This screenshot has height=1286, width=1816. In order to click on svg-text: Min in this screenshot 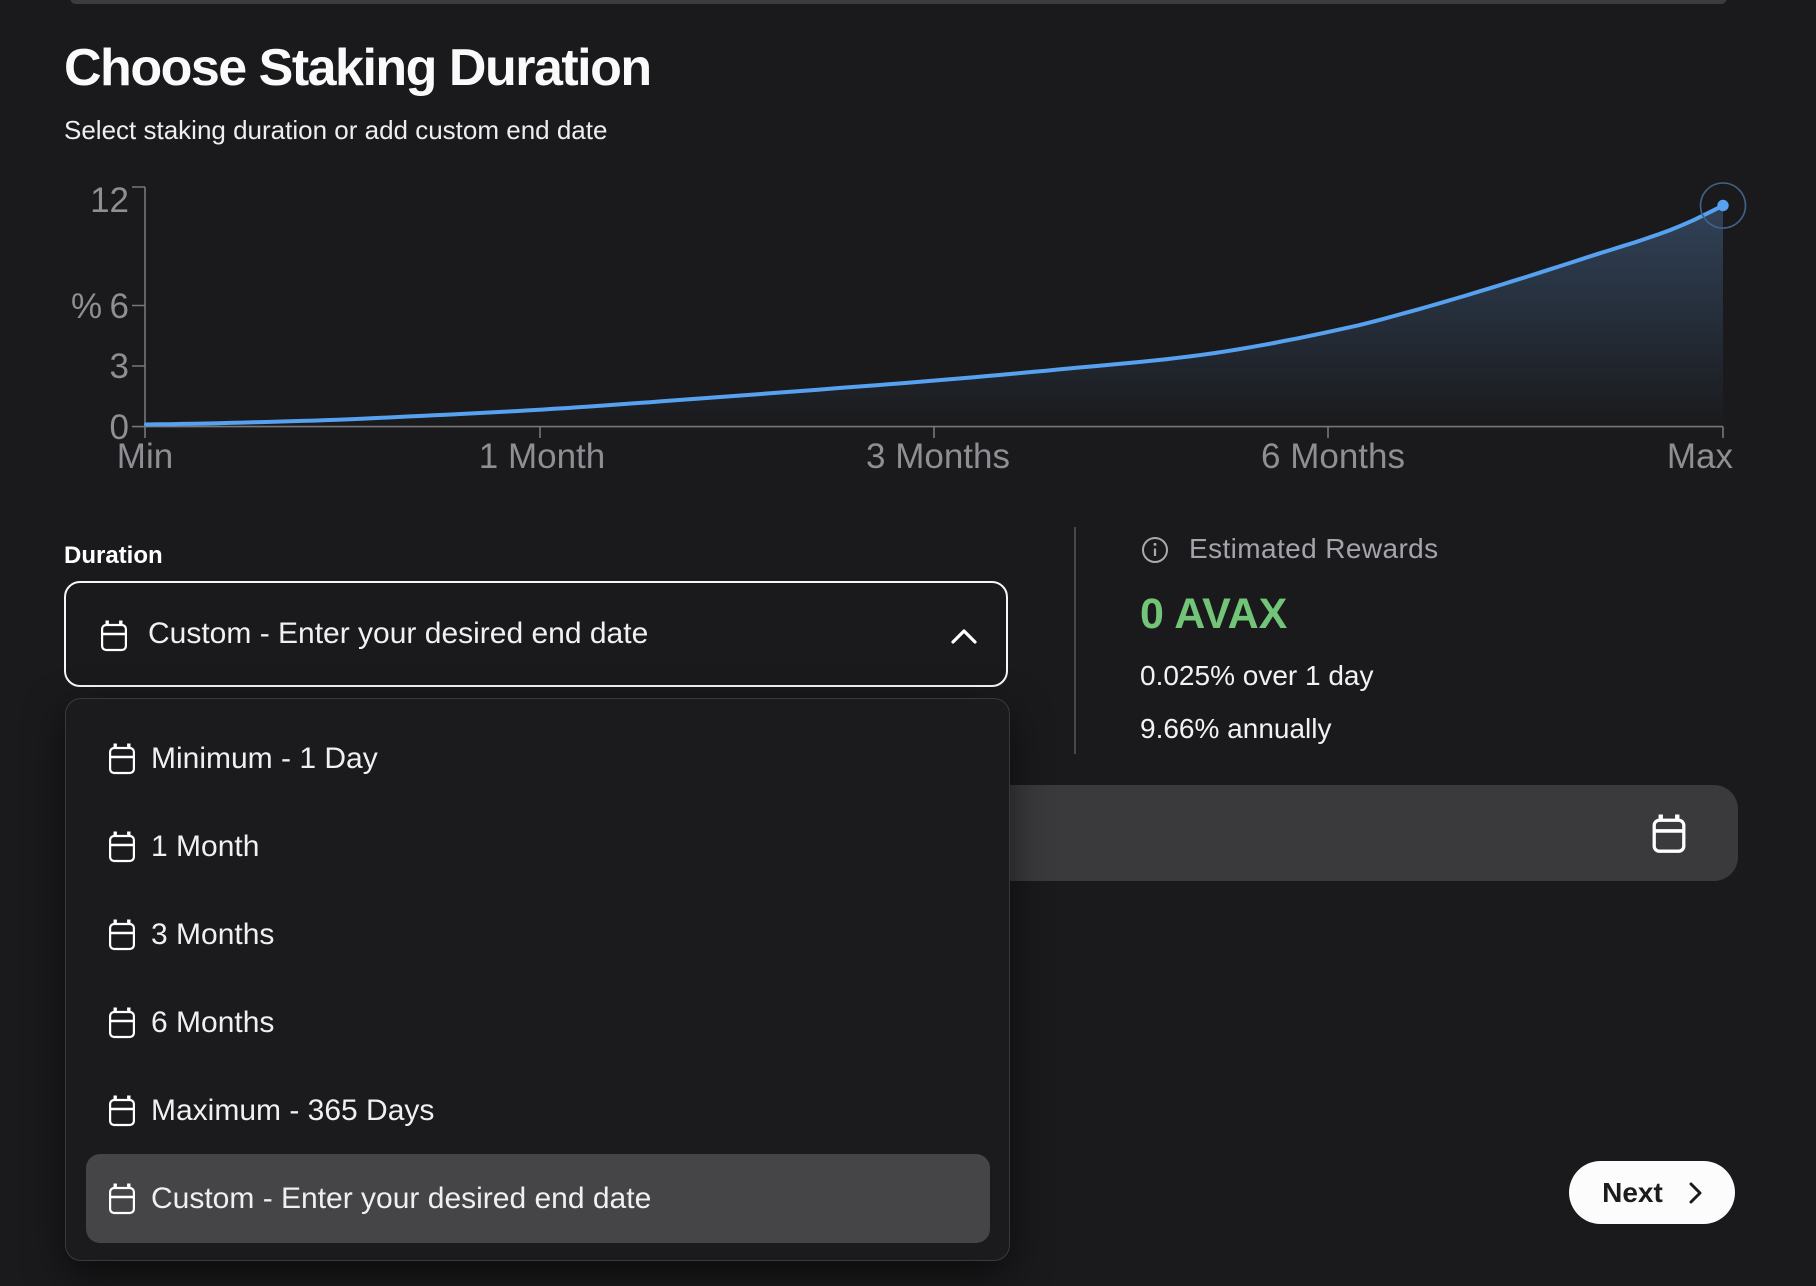, I will do `click(145, 456)`.